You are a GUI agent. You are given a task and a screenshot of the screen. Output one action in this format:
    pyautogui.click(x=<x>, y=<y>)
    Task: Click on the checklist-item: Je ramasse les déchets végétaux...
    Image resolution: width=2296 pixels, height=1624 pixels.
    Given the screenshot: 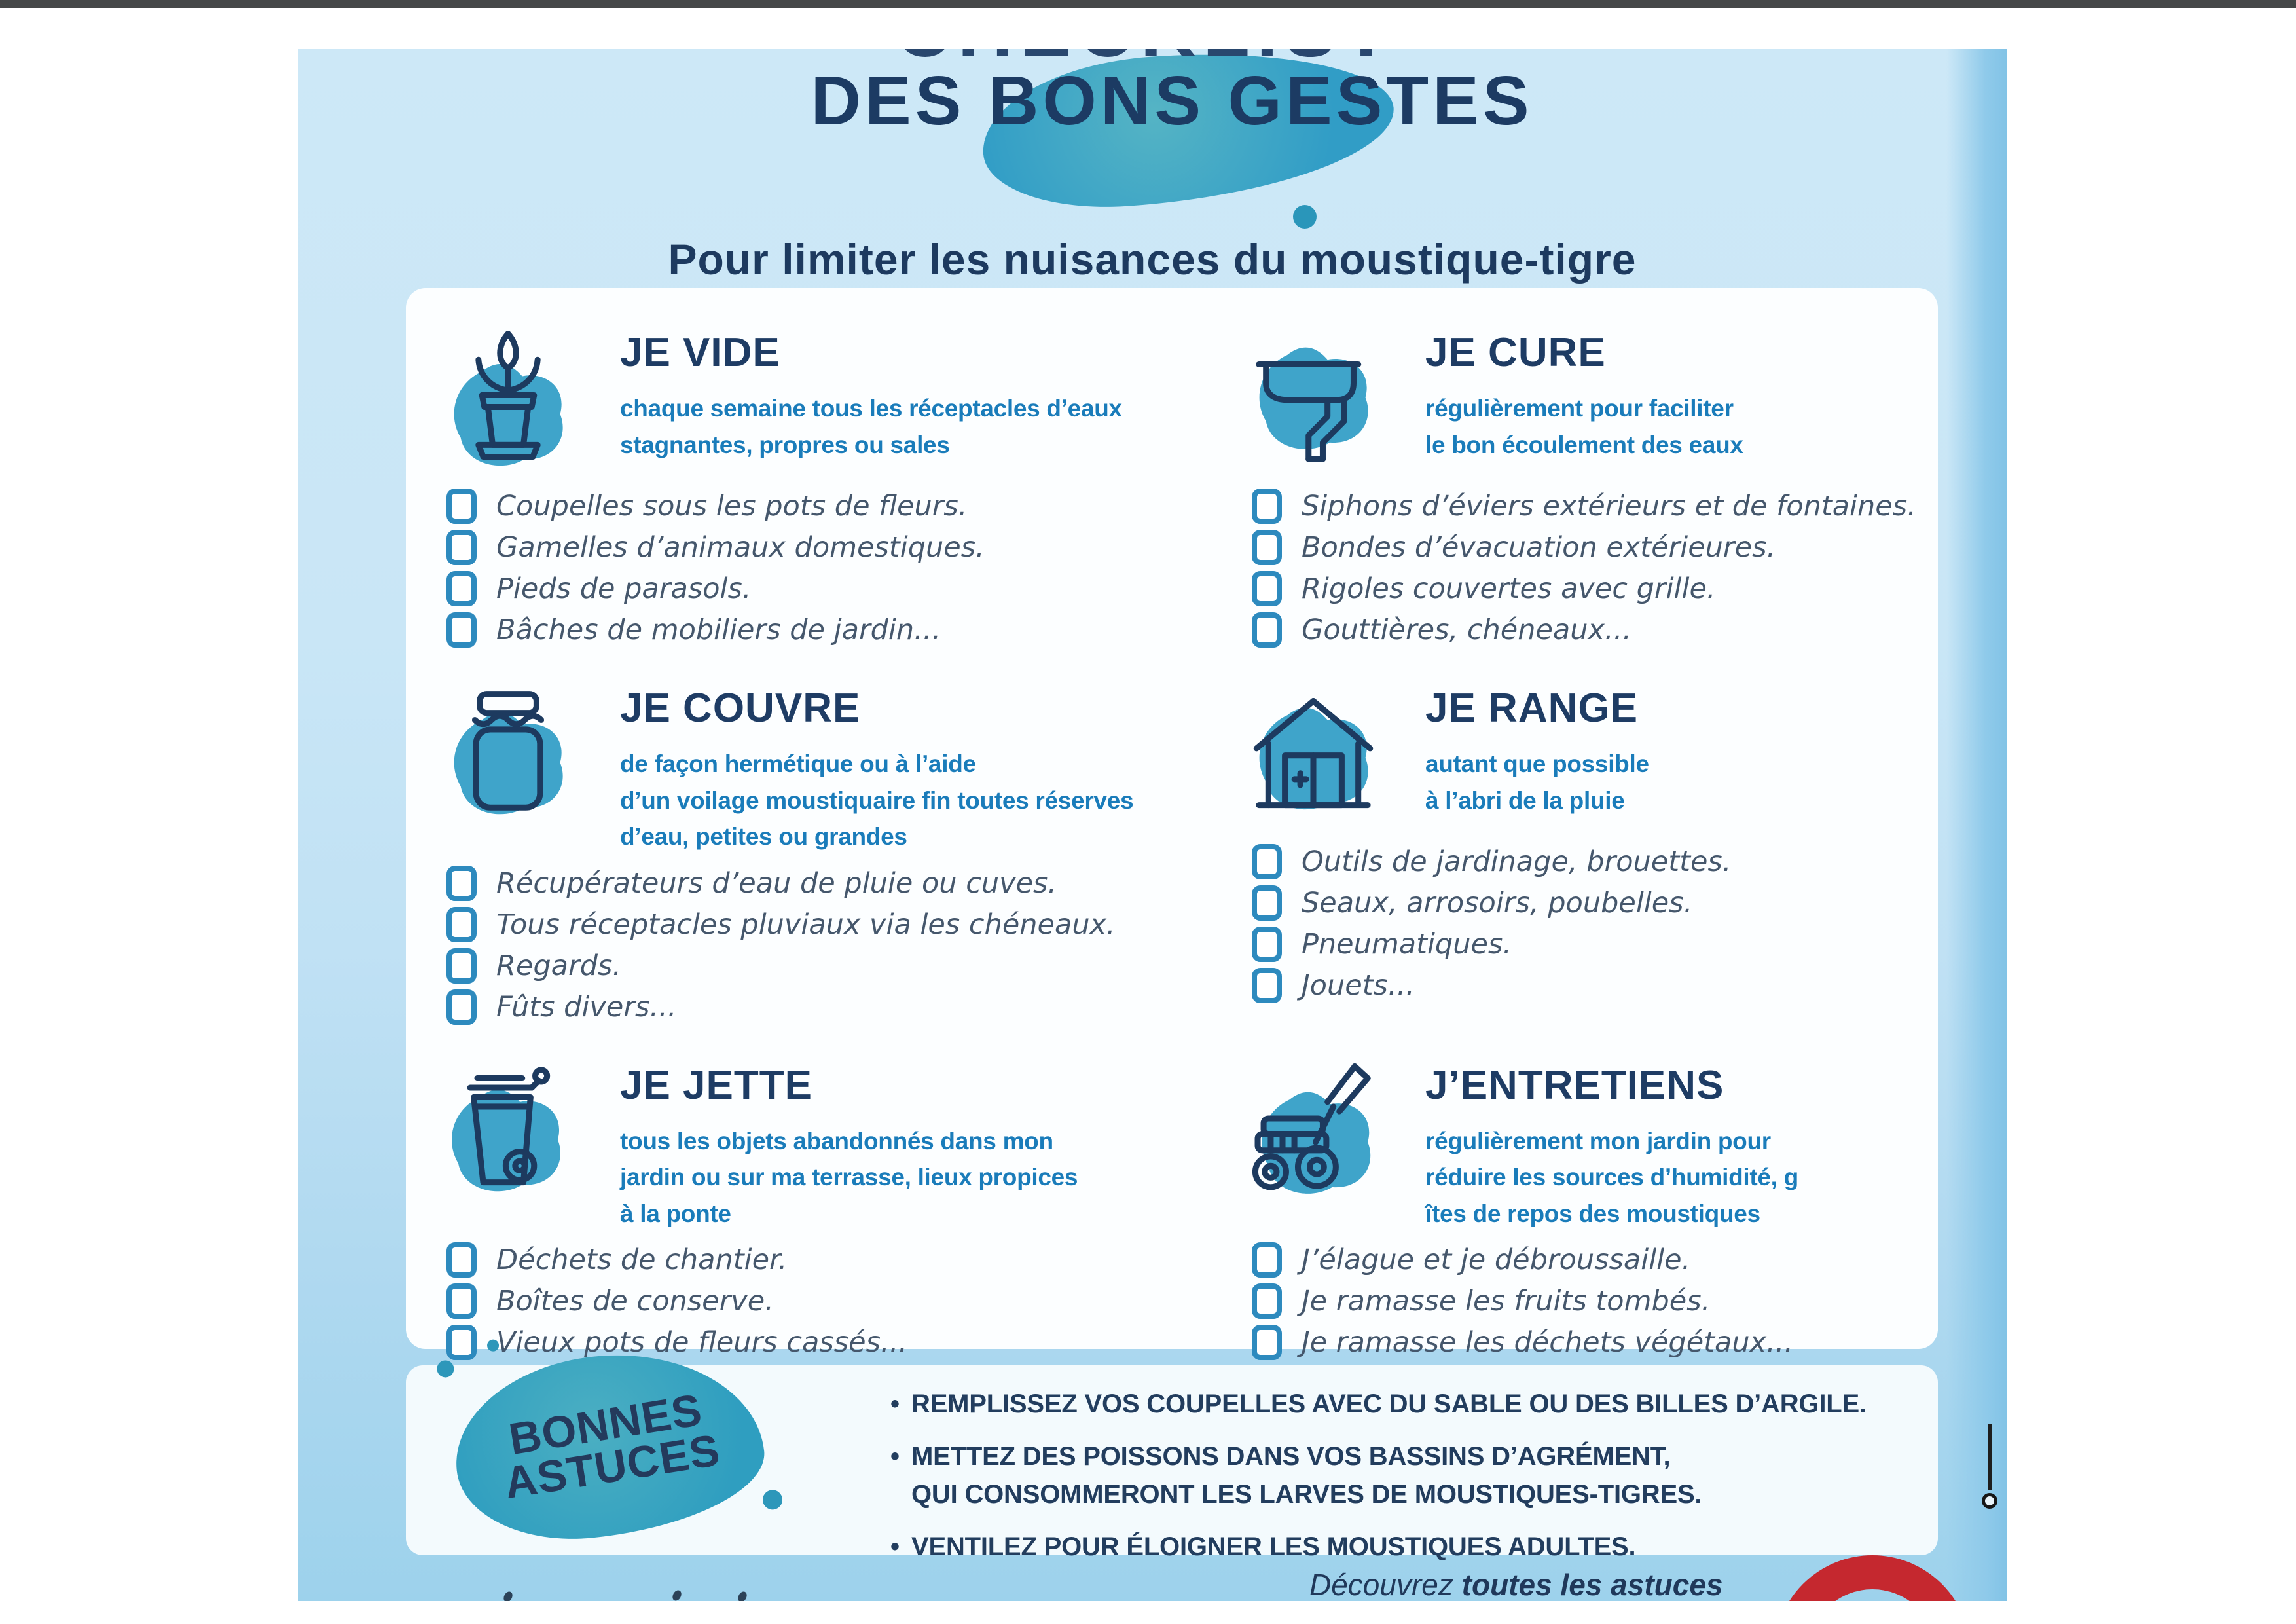 What is the action you would take?
    pyautogui.click(x=1582, y=1342)
    